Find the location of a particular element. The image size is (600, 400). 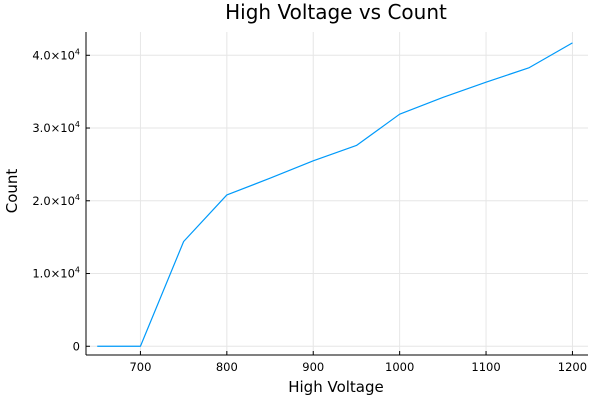

x-tick-label: 1200 is located at coordinates (572, 367).